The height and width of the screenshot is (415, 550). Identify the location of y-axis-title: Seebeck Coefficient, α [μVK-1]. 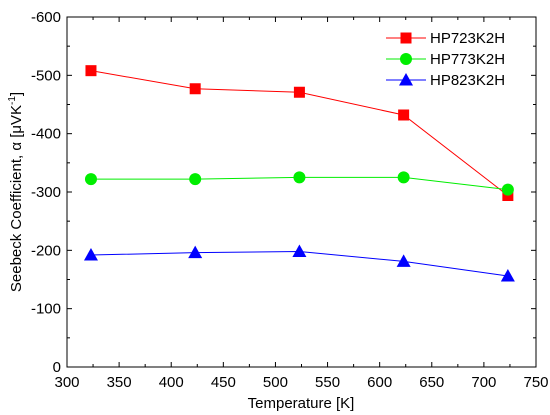
(16, 192).